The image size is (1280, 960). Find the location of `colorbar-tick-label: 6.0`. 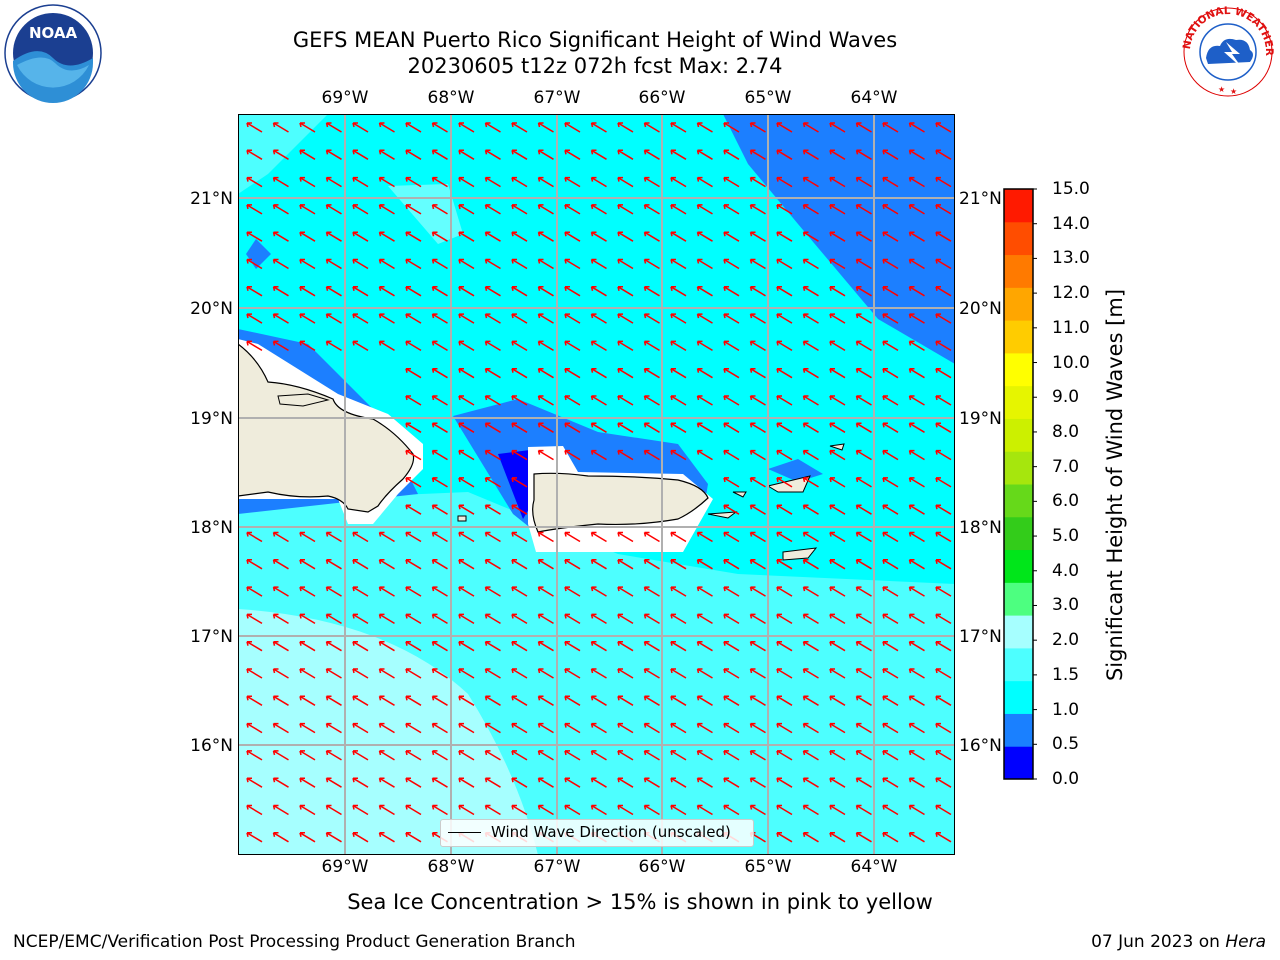

colorbar-tick-label: 6.0 is located at coordinates (1066, 501).